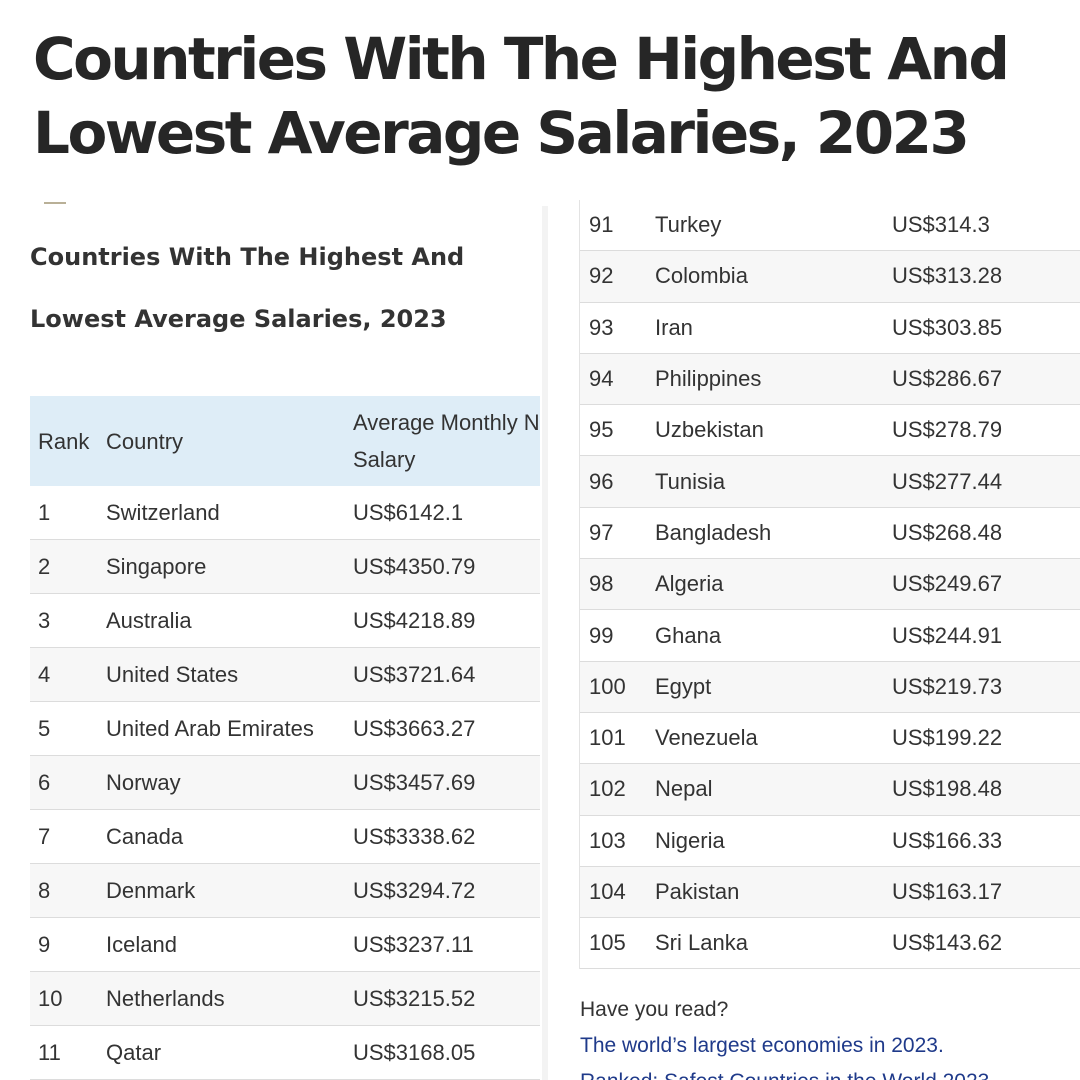 The width and height of the screenshot is (1080, 1080). What do you see at coordinates (764, 430) in the screenshot?
I see `country-cell: Uzbekistan` at bounding box center [764, 430].